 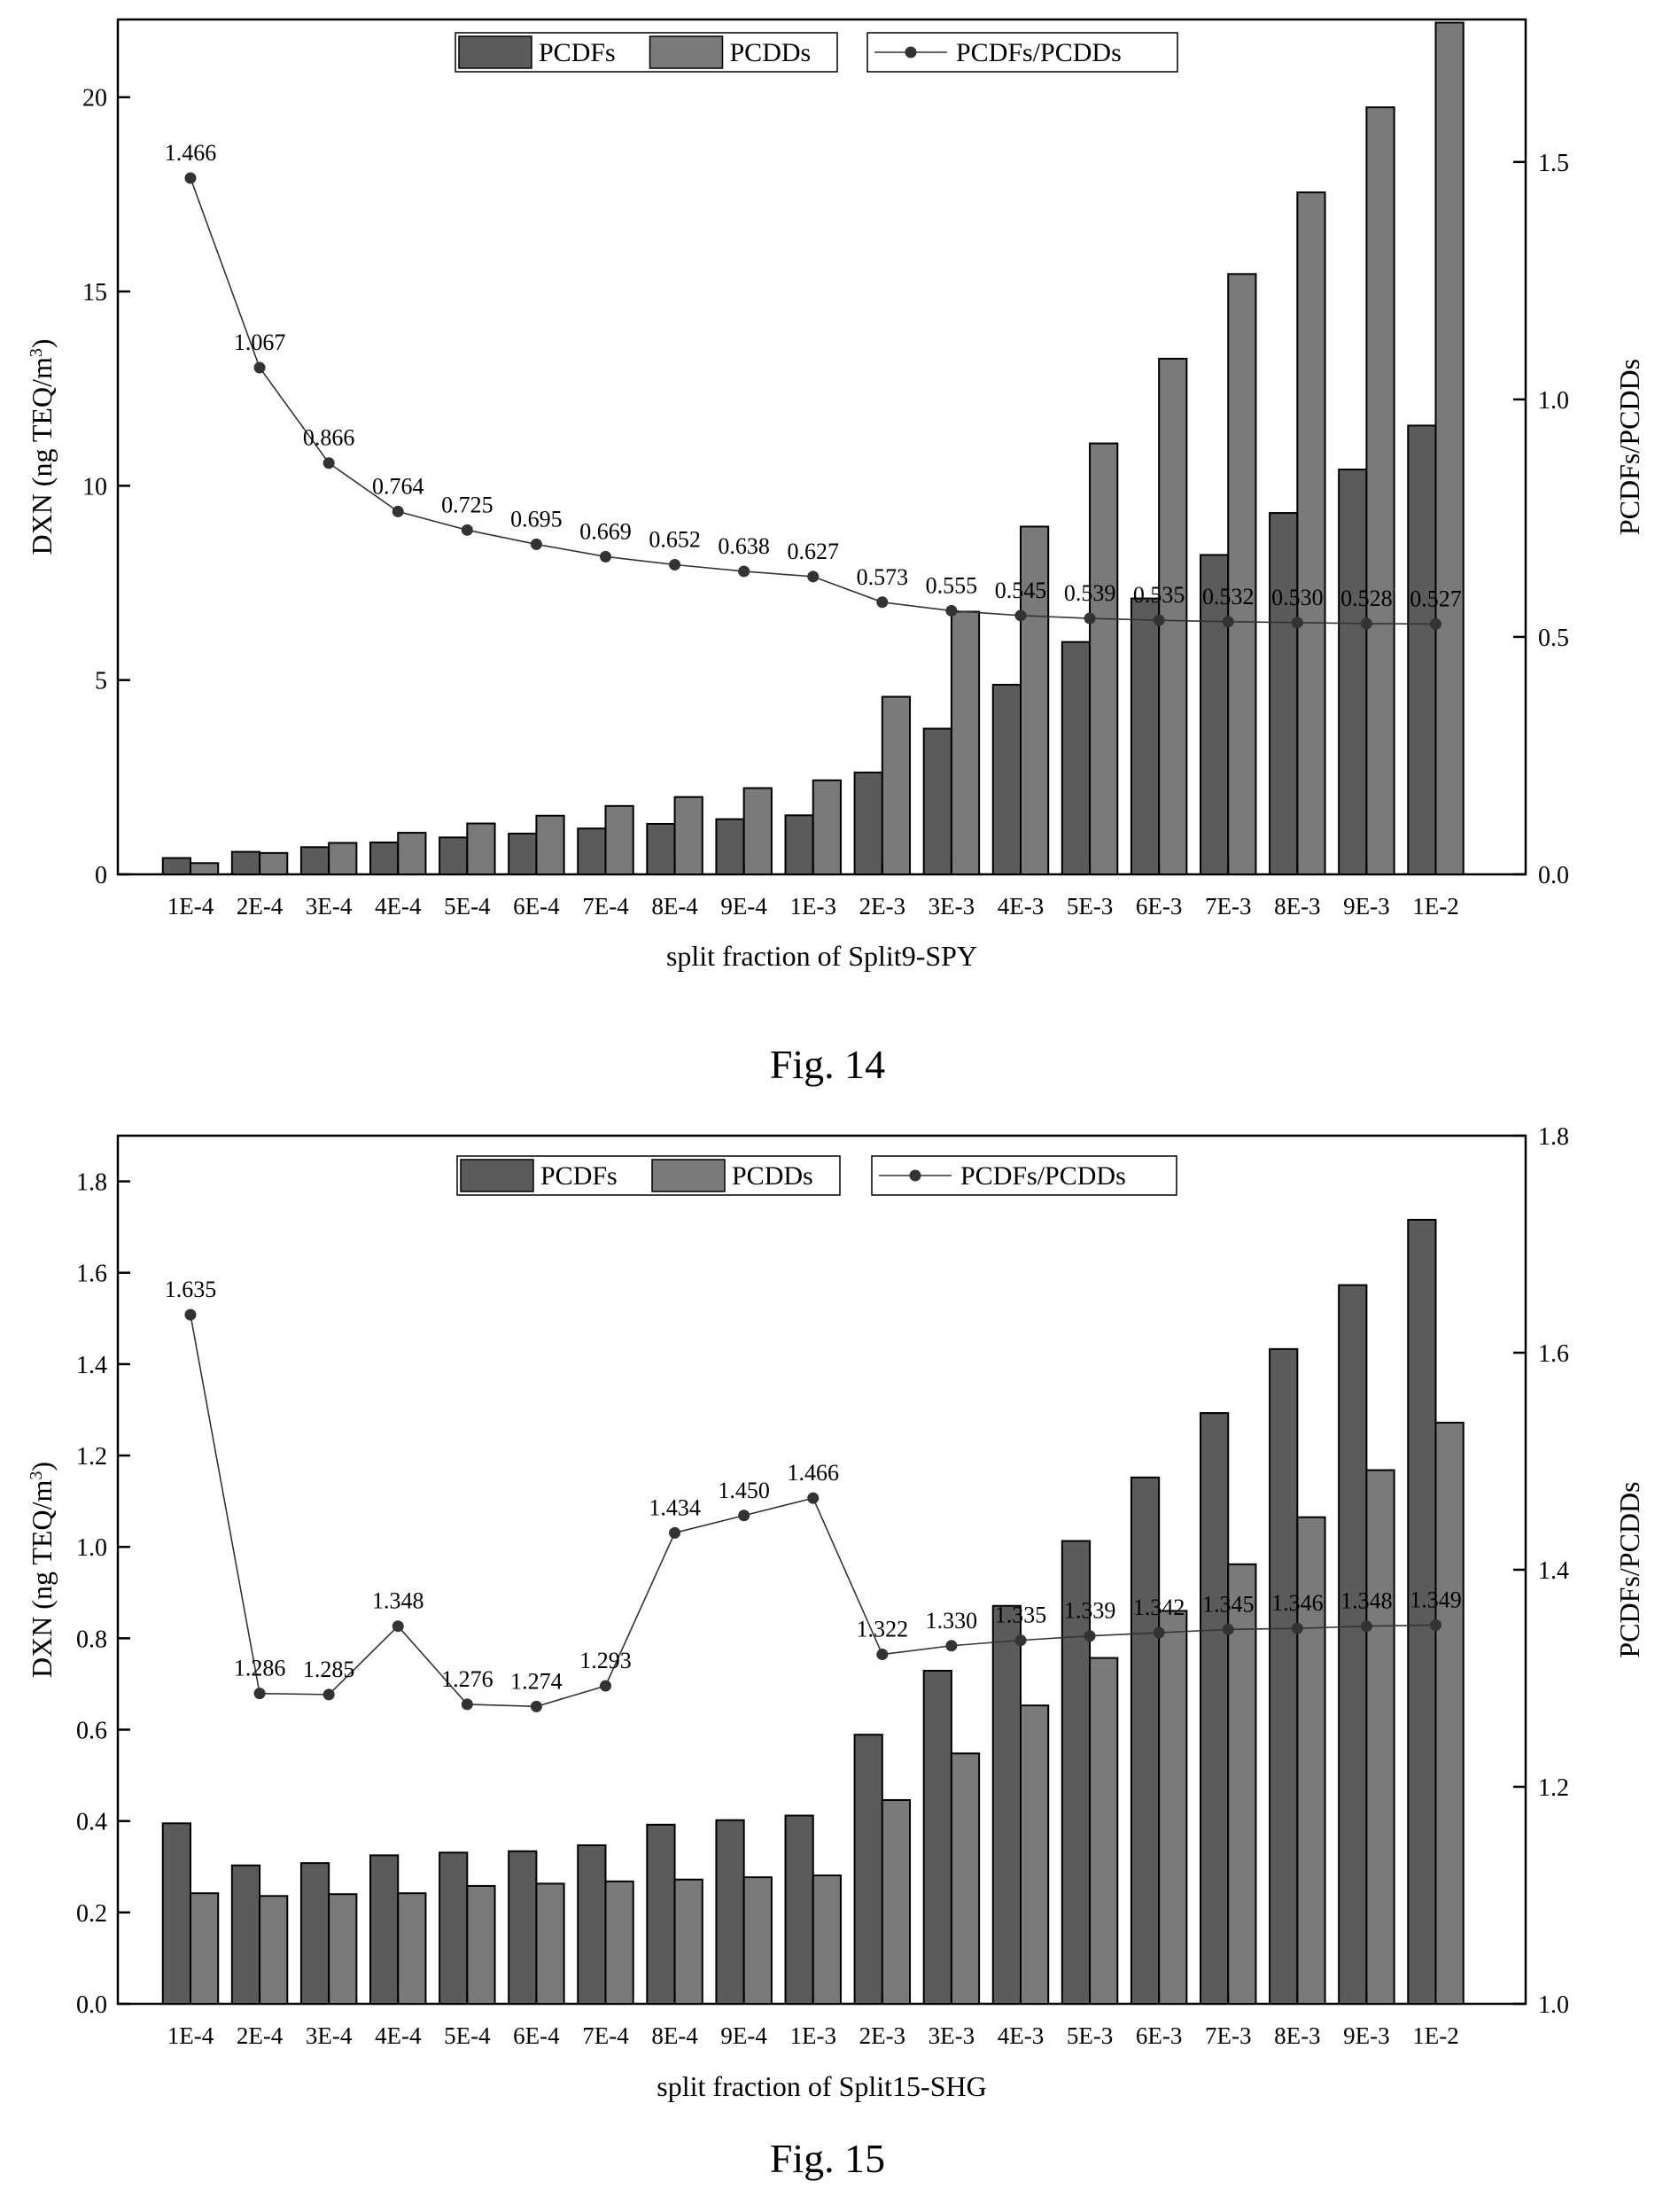 I want to click on legend-label-ratio: PCDFs/PCDDs, so click(x=1039, y=52).